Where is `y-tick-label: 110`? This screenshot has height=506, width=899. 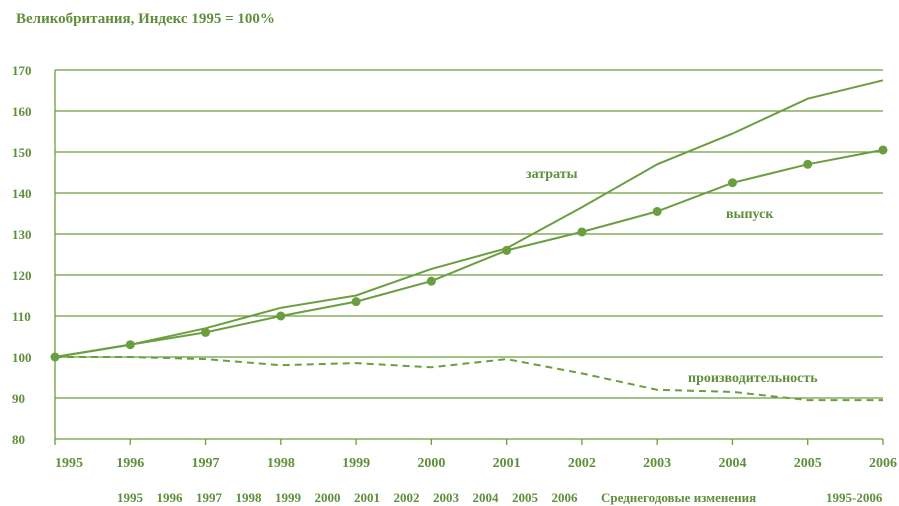
y-tick-label: 110 is located at coordinates (21, 316).